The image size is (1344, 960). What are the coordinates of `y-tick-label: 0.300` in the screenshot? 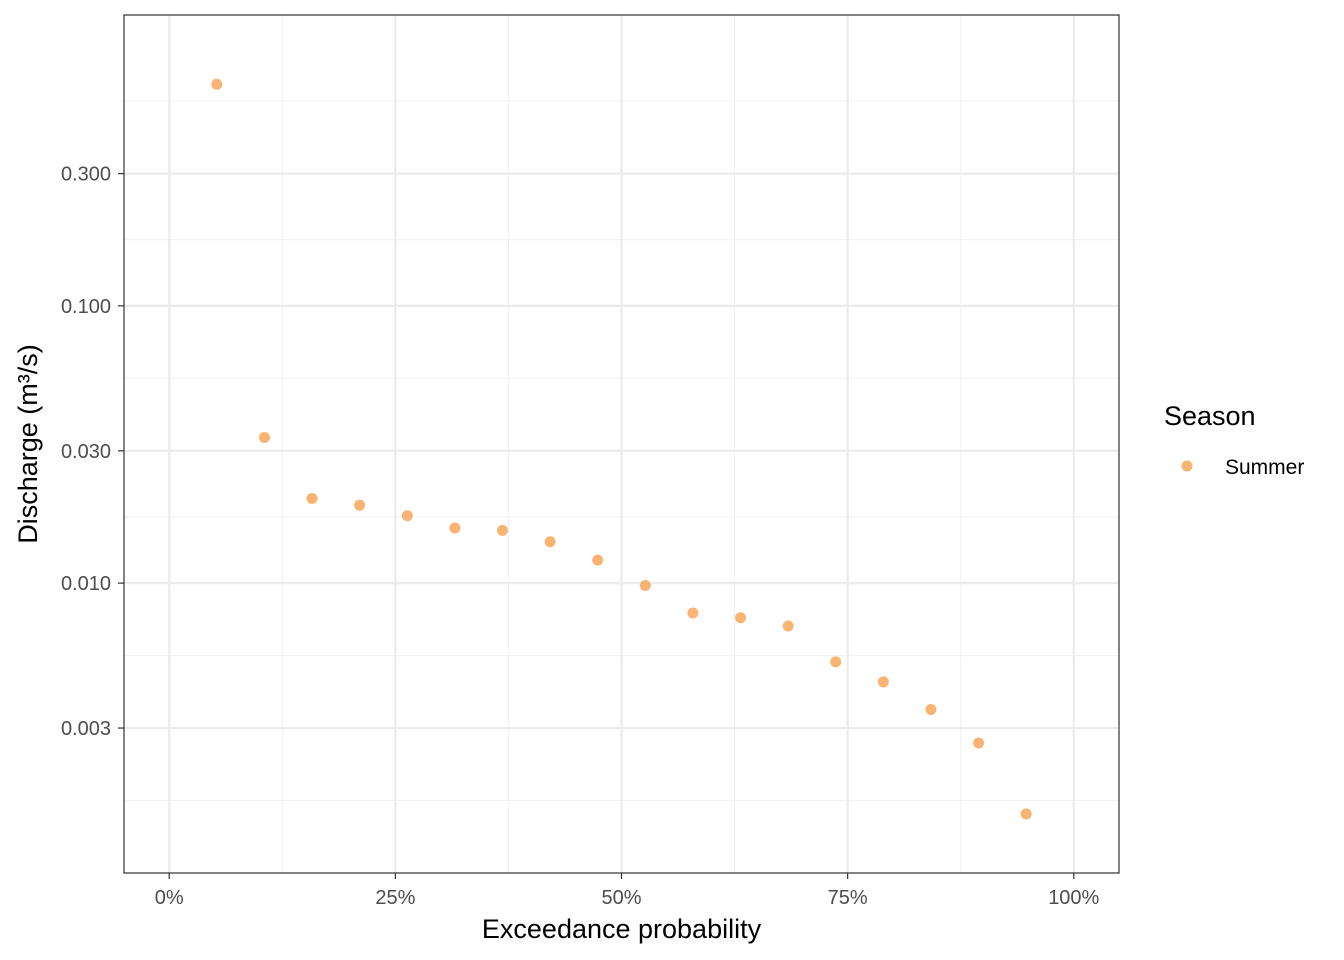 It's located at (86, 175).